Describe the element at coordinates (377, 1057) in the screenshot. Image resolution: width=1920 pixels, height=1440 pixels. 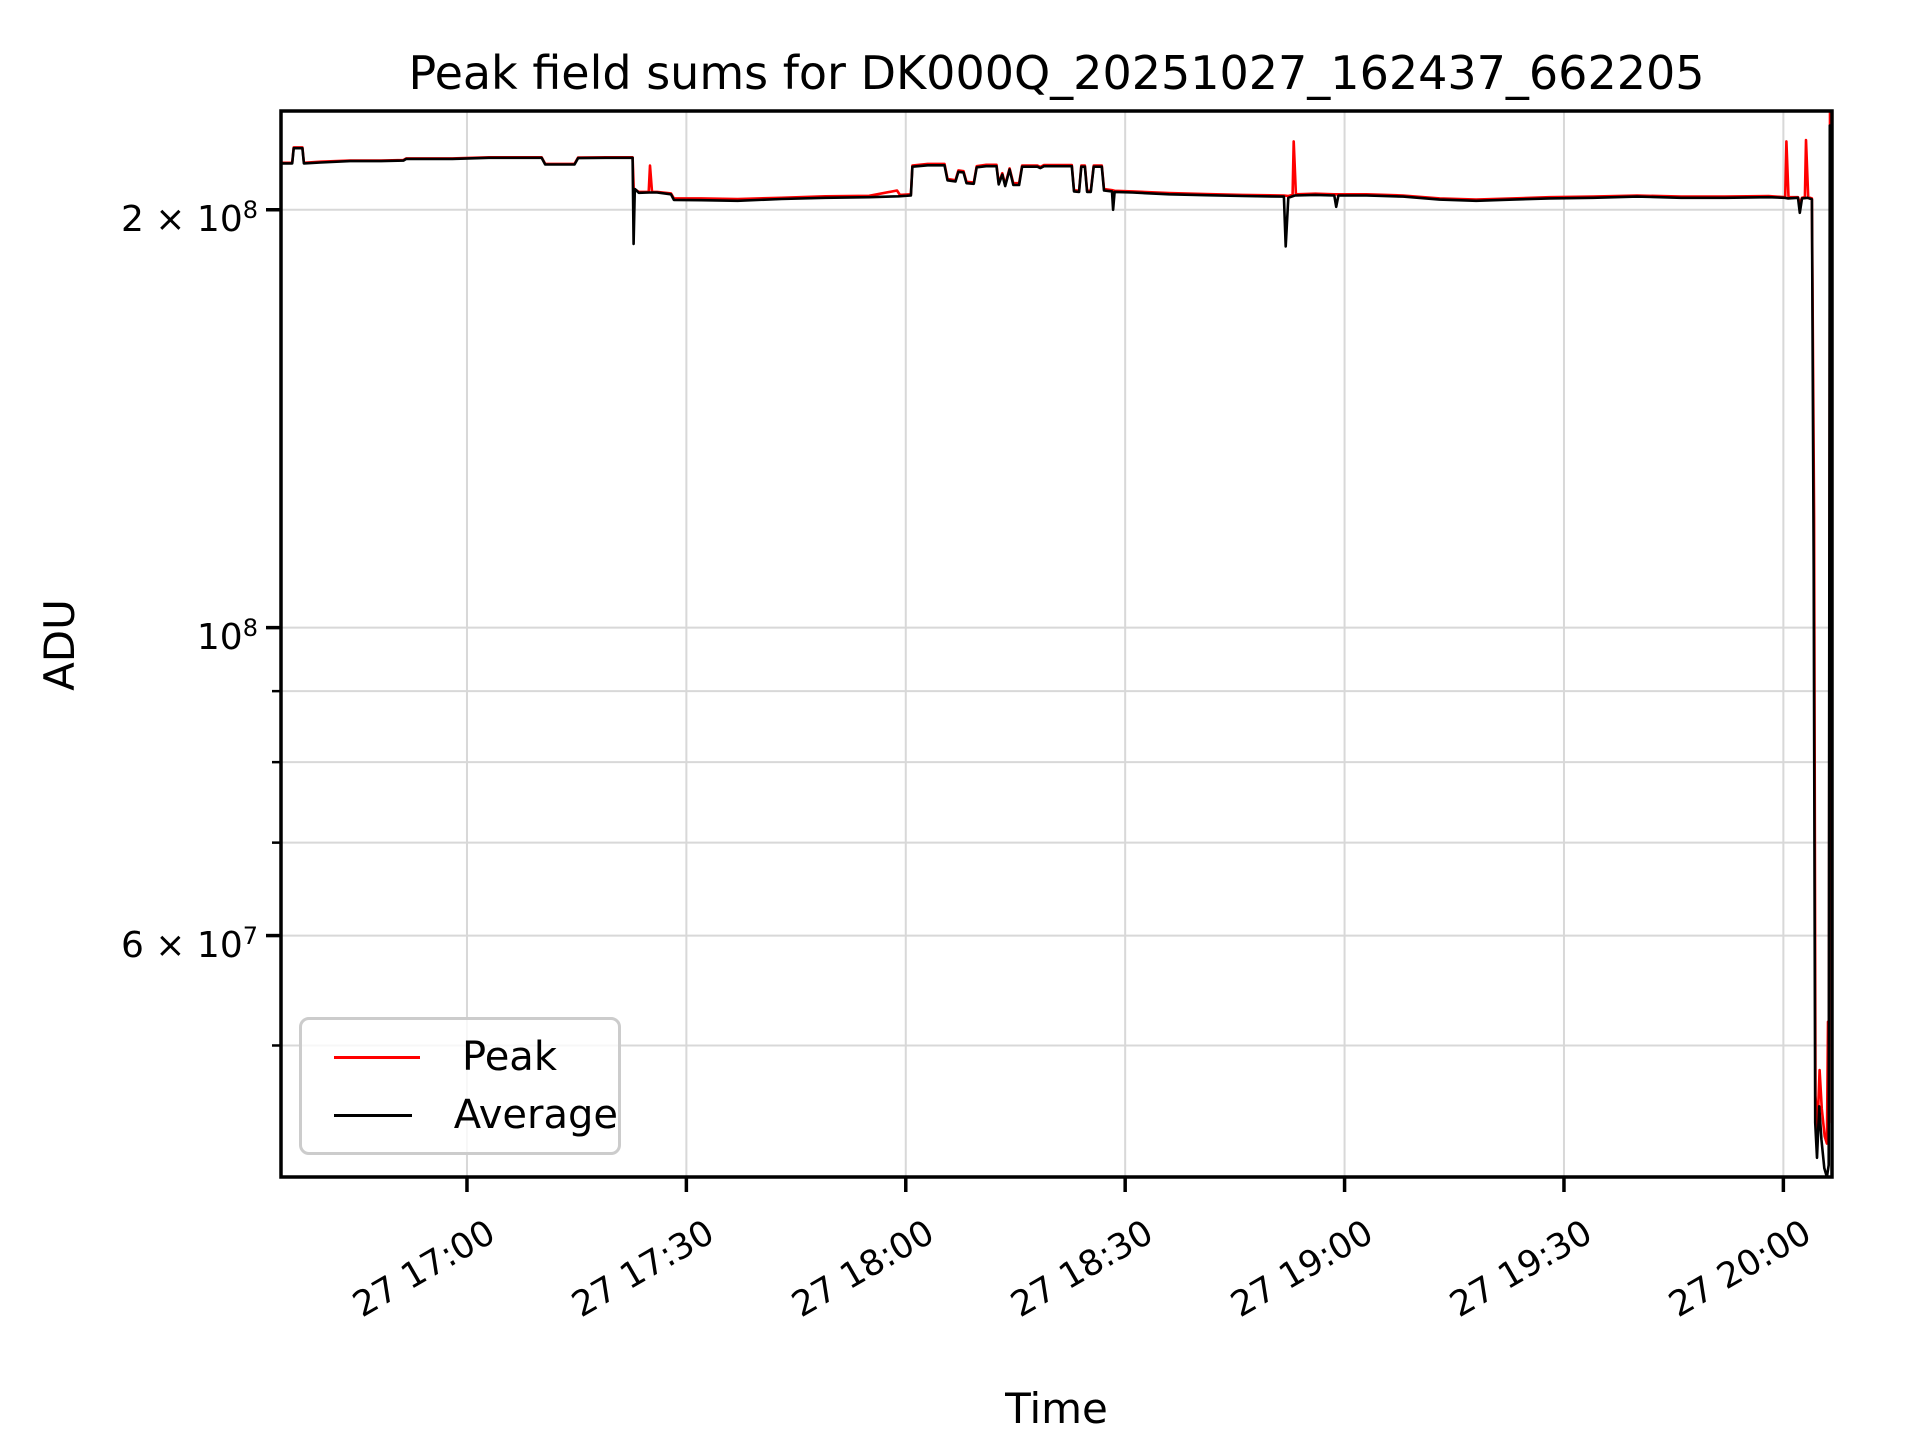
I see `peak-line-swatch` at that location.